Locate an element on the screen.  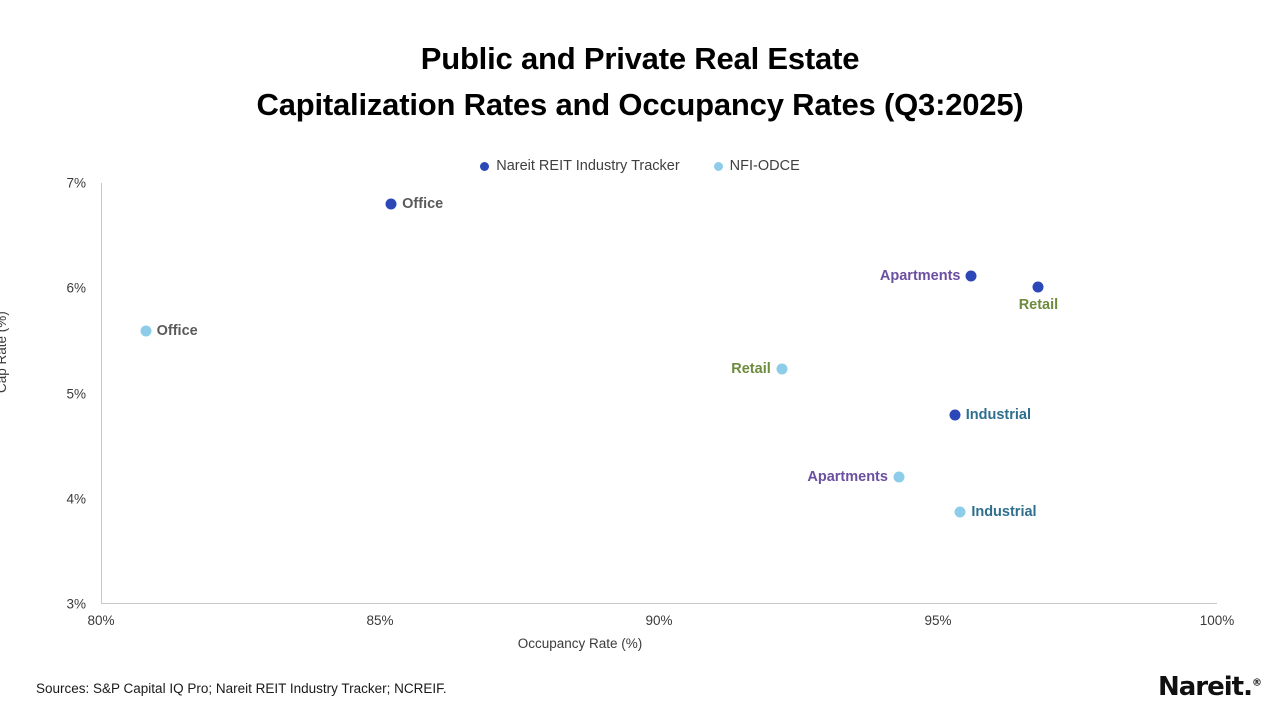
y-axis-line is located at coordinates (101, 393).